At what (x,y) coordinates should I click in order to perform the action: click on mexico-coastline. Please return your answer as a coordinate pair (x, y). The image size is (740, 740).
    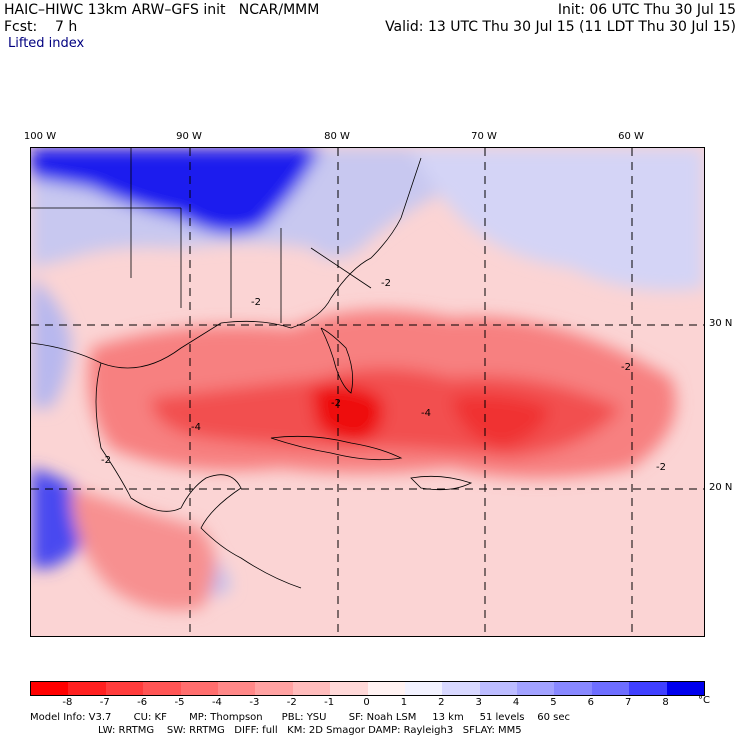
    Looking at the image, I should click on (198, 475).